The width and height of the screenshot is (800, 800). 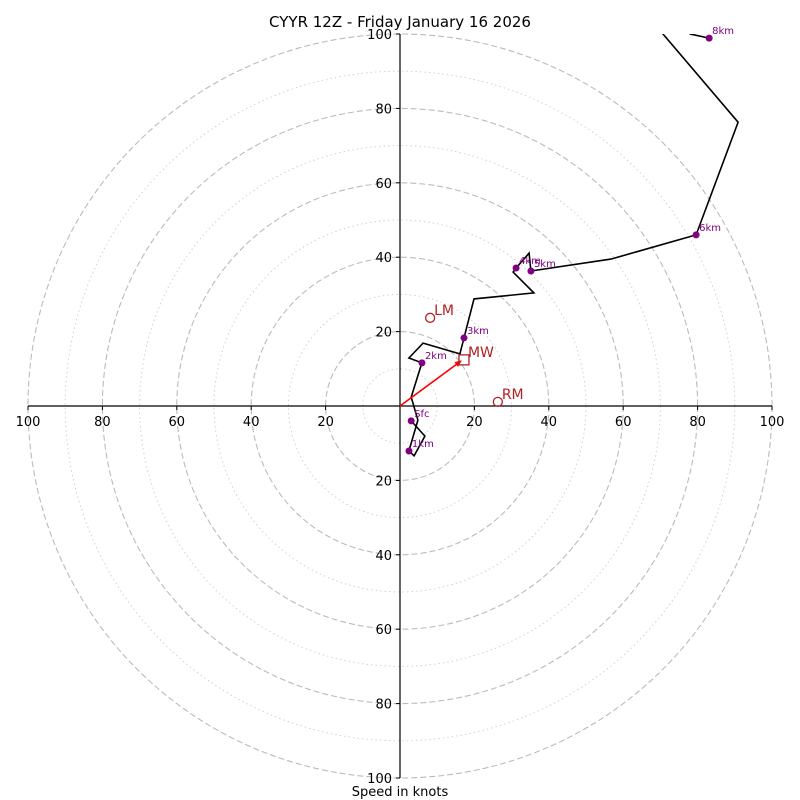 I want to click on chart-title: CYYR 12Z - Friday January 16 2026, so click(x=400, y=22).